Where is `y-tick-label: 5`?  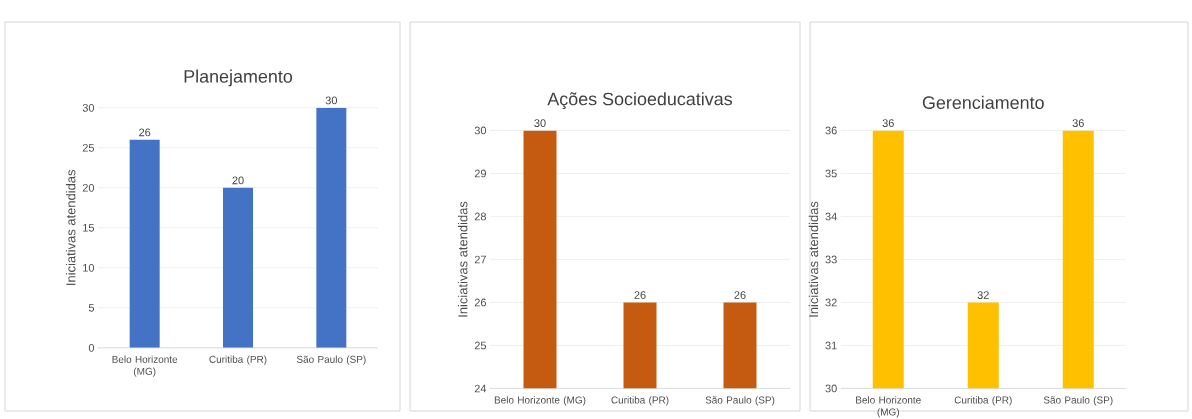
y-tick-label: 5 is located at coordinates (91, 307).